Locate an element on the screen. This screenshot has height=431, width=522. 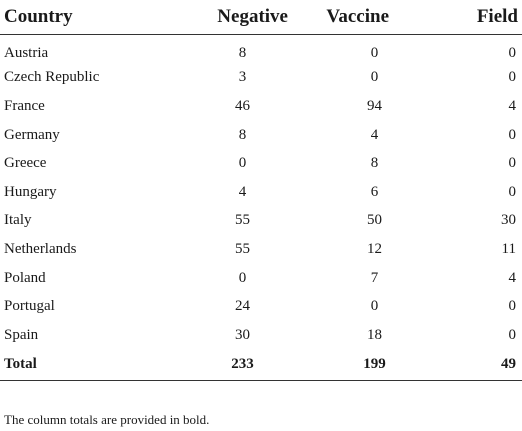
table-row: Italy 55 50 30 is located at coordinates (261, 221).